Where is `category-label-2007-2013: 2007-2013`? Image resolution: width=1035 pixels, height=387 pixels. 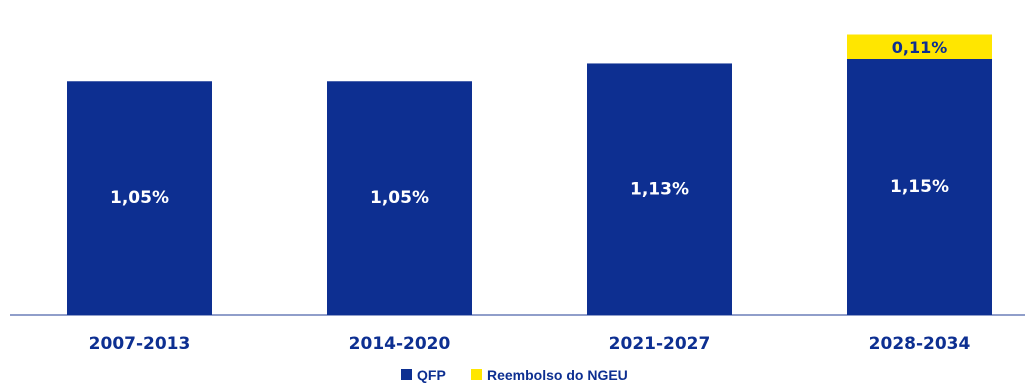 category-label-2007-2013: 2007-2013 is located at coordinates (140, 344).